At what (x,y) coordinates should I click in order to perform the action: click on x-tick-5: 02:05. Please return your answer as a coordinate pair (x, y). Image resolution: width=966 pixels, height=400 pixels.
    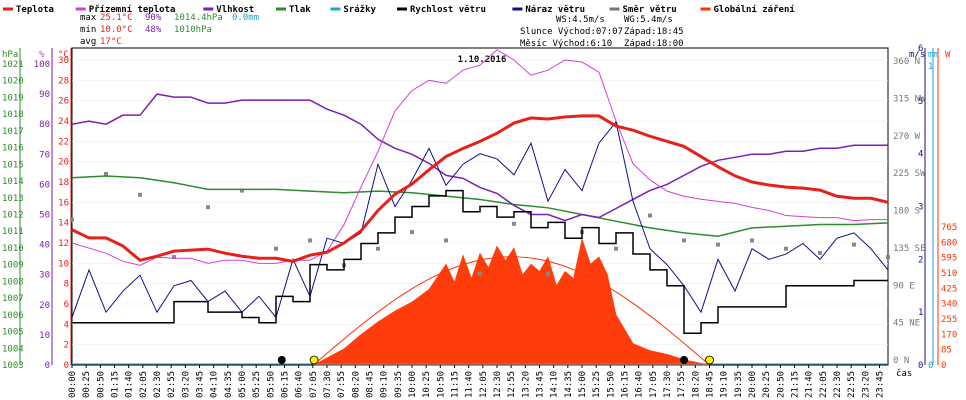
    Looking at the image, I should click on (144, 384).